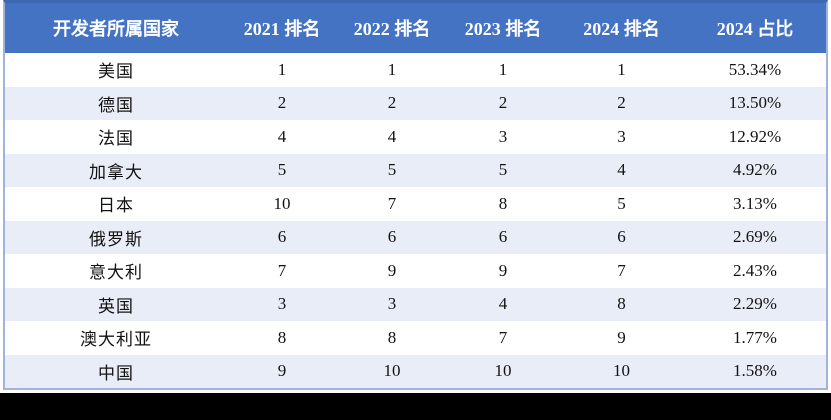 This screenshot has width=831, height=420. What do you see at coordinates (116, 340) in the screenshot?
I see `cell-country: 澳大利亚` at bounding box center [116, 340].